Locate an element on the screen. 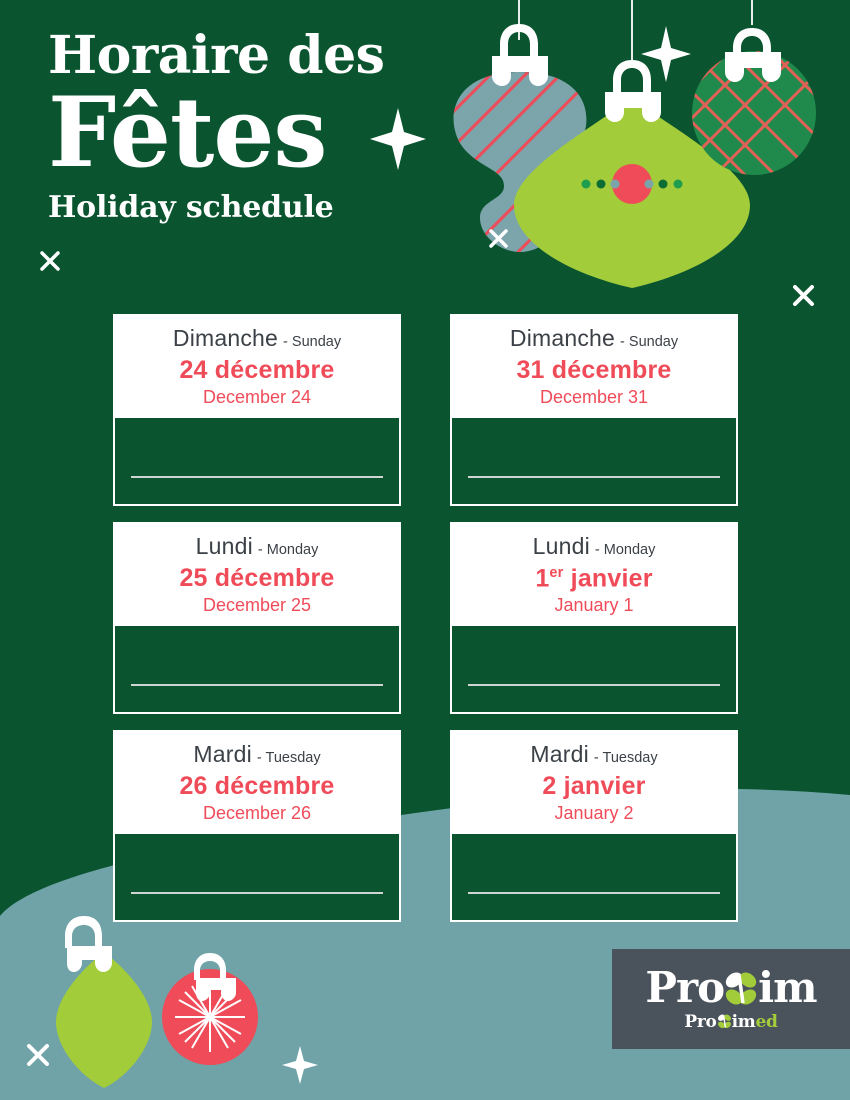 Image resolution: width=850 pixels, height=1100 pixels. date-en: January 2 is located at coordinates (594, 813).